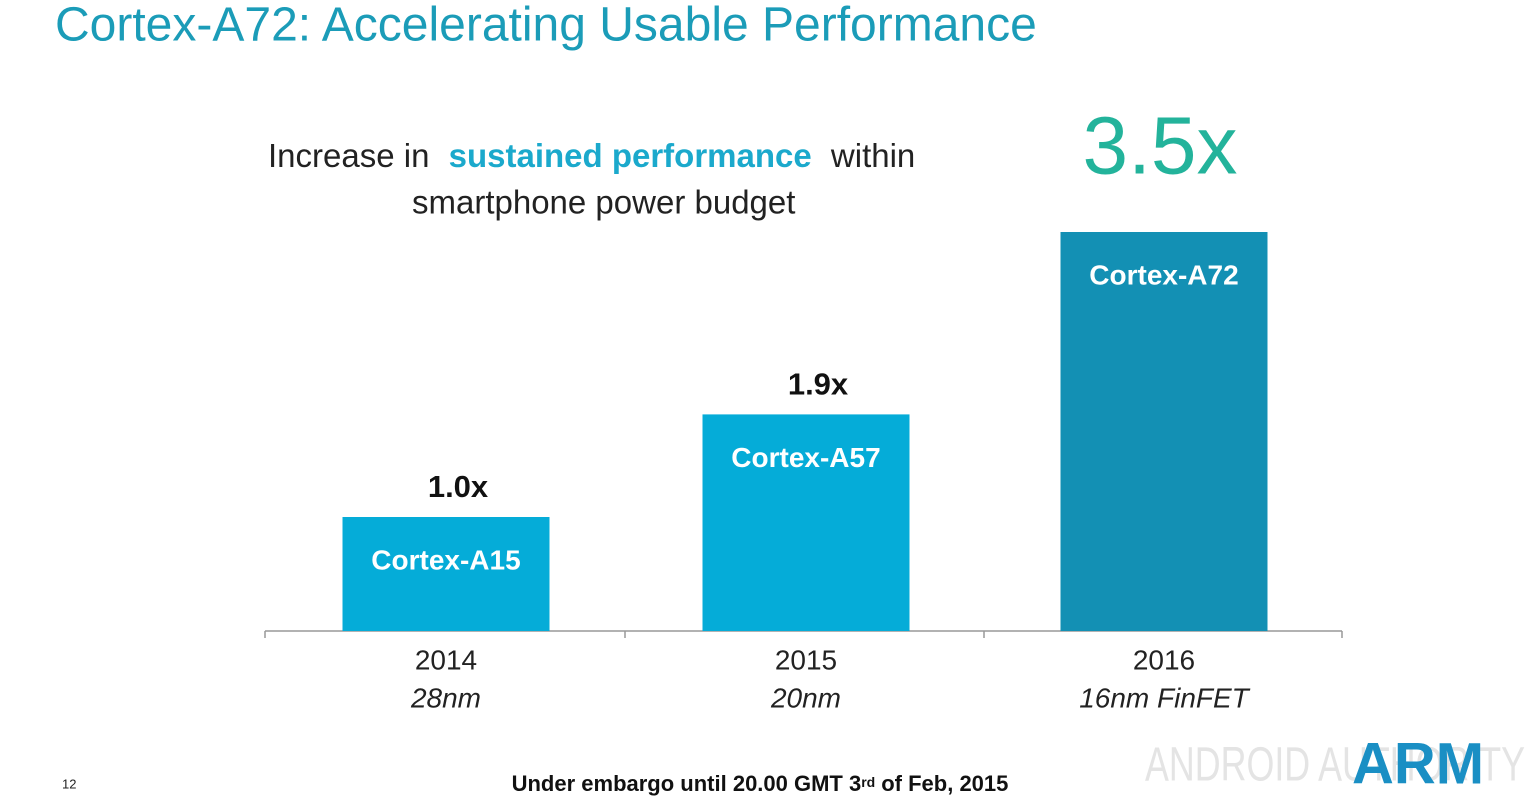 This screenshot has width=1536, height=803. What do you see at coordinates (69, 783) in the screenshot?
I see `page-number: 12` at bounding box center [69, 783].